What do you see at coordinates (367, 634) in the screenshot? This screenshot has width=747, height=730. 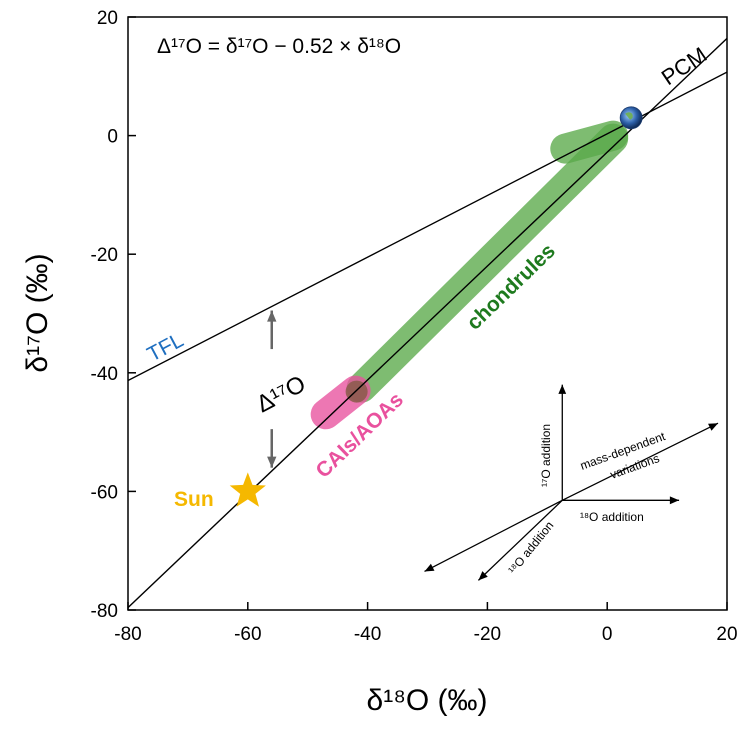 I see `x-tick-label: -40` at bounding box center [367, 634].